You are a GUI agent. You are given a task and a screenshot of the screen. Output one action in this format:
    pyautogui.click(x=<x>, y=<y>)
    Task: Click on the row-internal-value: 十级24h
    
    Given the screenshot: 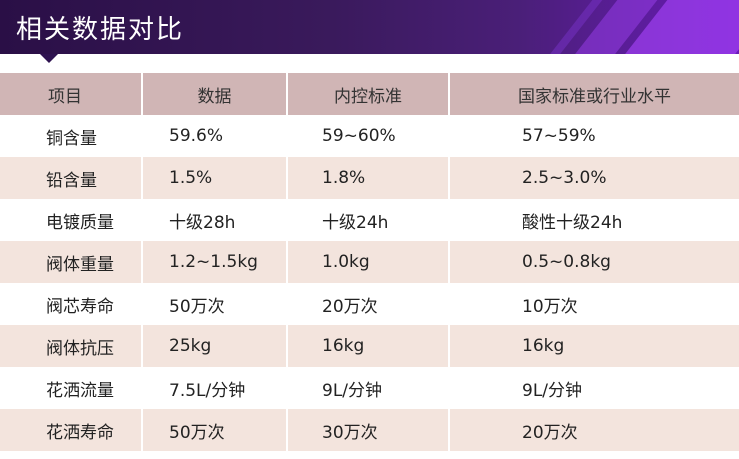 What is the action you would take?
    pyautogui.click(x=368, y=220)
    